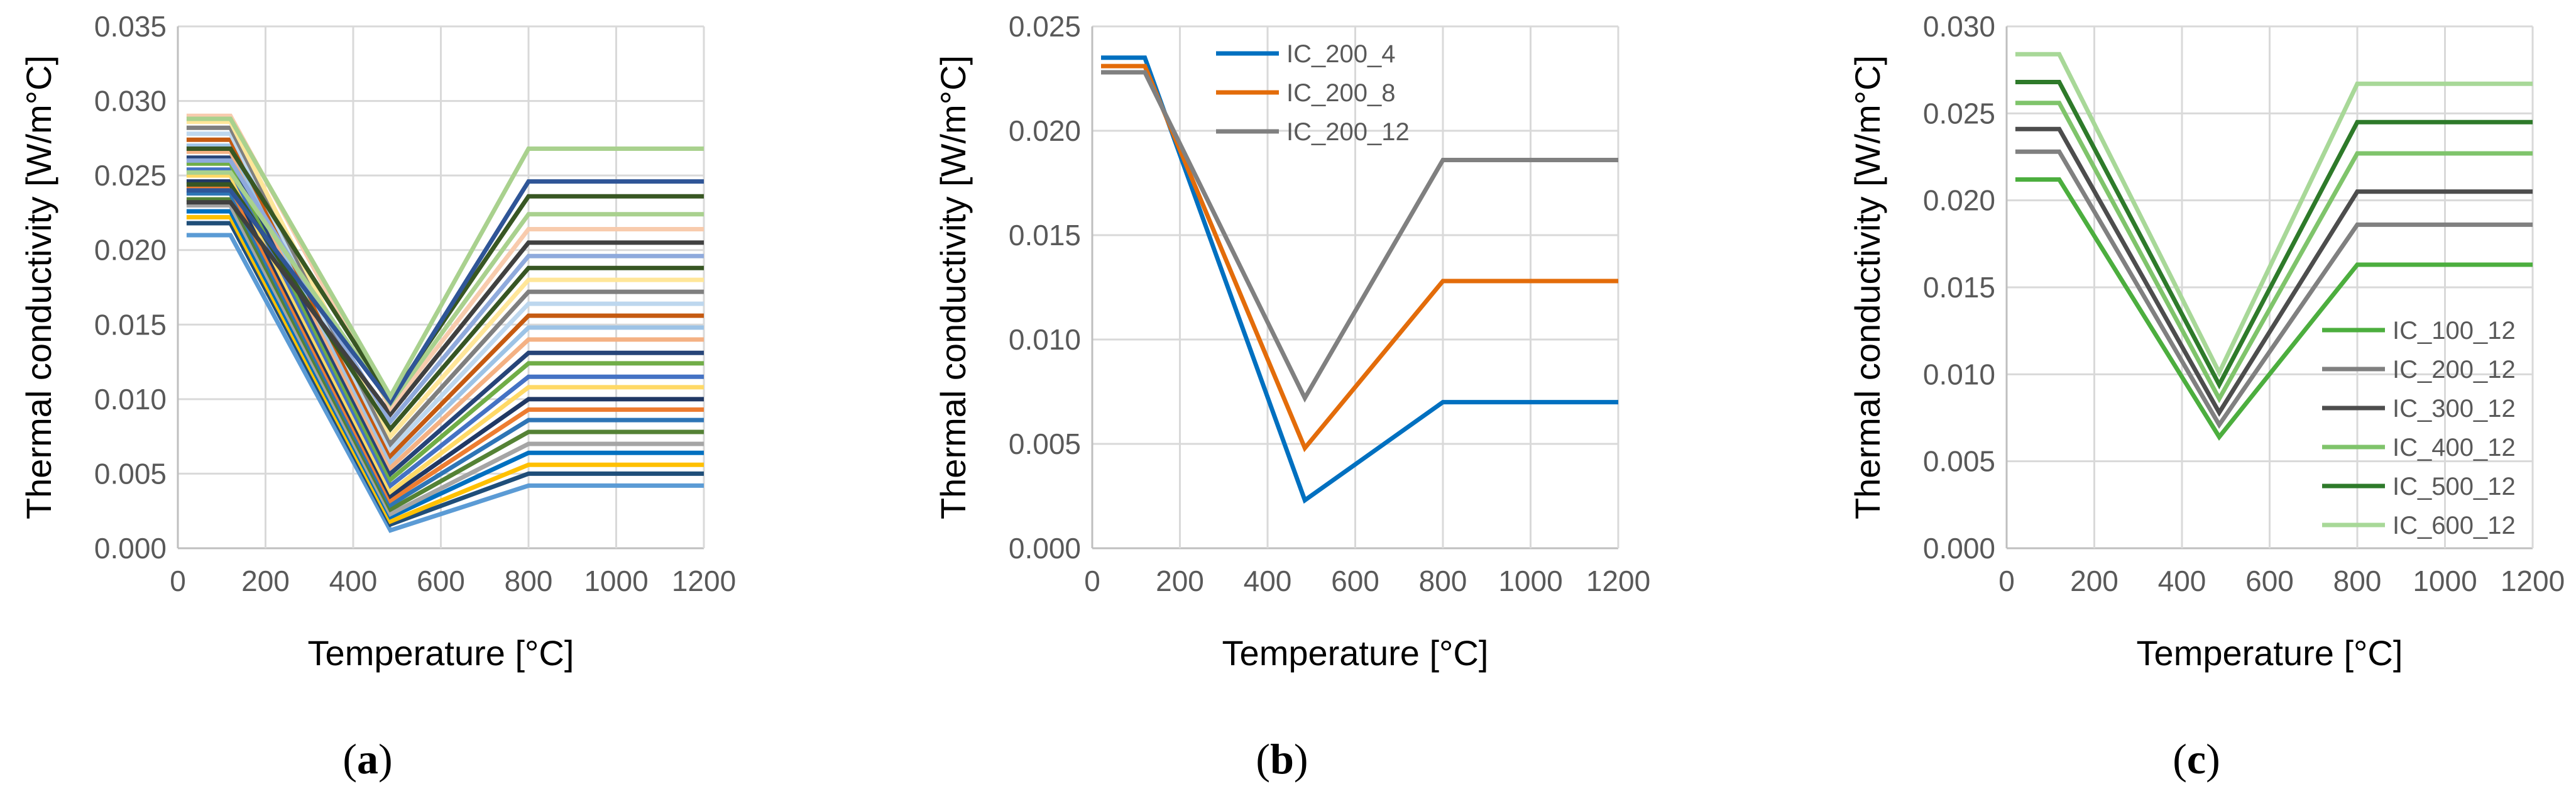 The height and width of the screenshot is (801, 2576). I want to click on series-line-s14, so click(445, 310).